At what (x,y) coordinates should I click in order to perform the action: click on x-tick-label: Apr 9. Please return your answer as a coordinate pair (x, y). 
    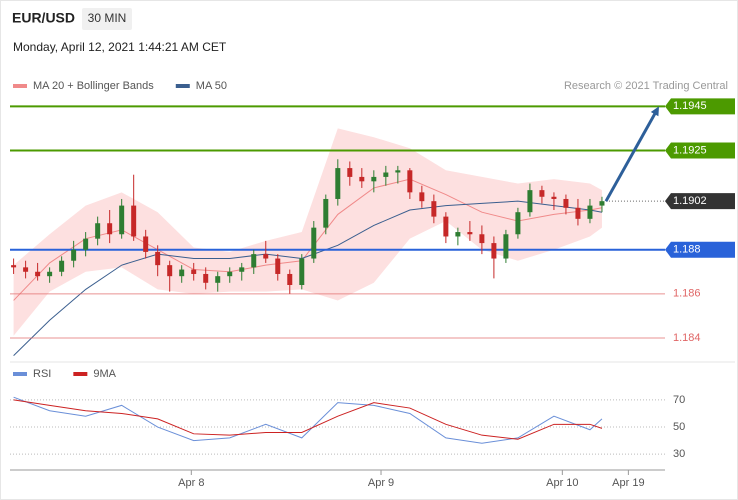
    Looking at the image, I should click on (381, 483).